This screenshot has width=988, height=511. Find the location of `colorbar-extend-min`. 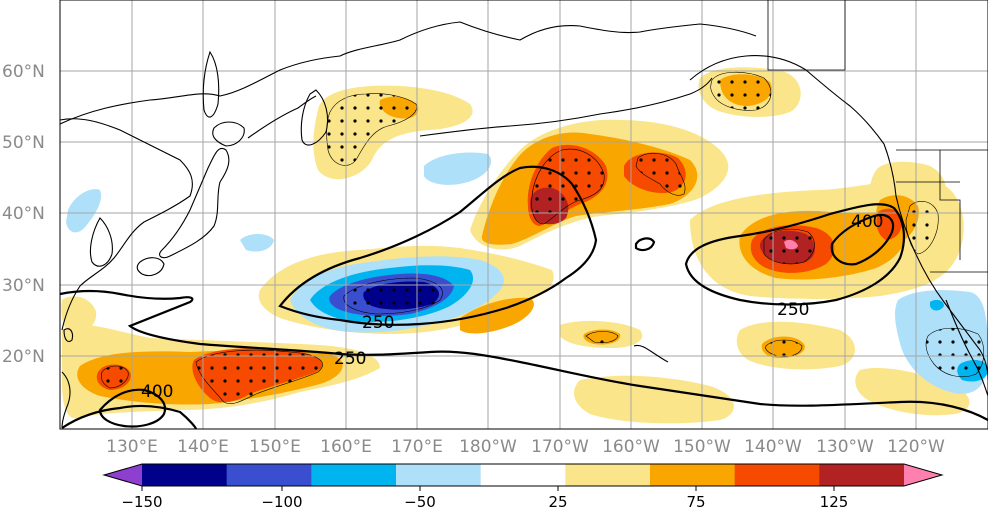

colorbar-extend-min is located at coordinates (123, 475).